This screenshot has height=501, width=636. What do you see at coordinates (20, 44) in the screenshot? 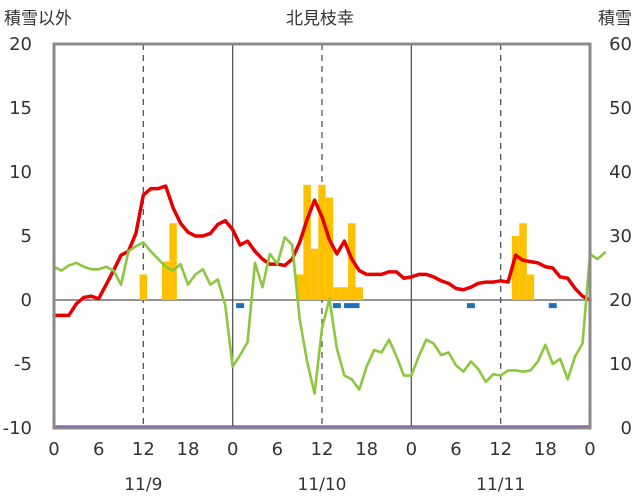
I see `left-tick-label: 20` at bounding box center [20, 44].